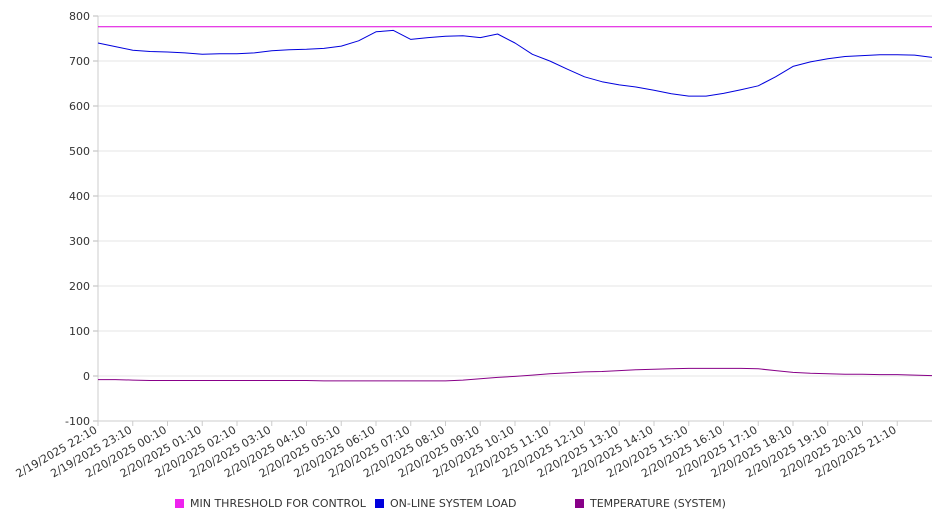 This screenshot has height=526, width=946. Describe the element at coordinates (82, 219) in the screenshot. I see `y-axis: -100 0 100 200 300 400 500 600 700 800` at that location.